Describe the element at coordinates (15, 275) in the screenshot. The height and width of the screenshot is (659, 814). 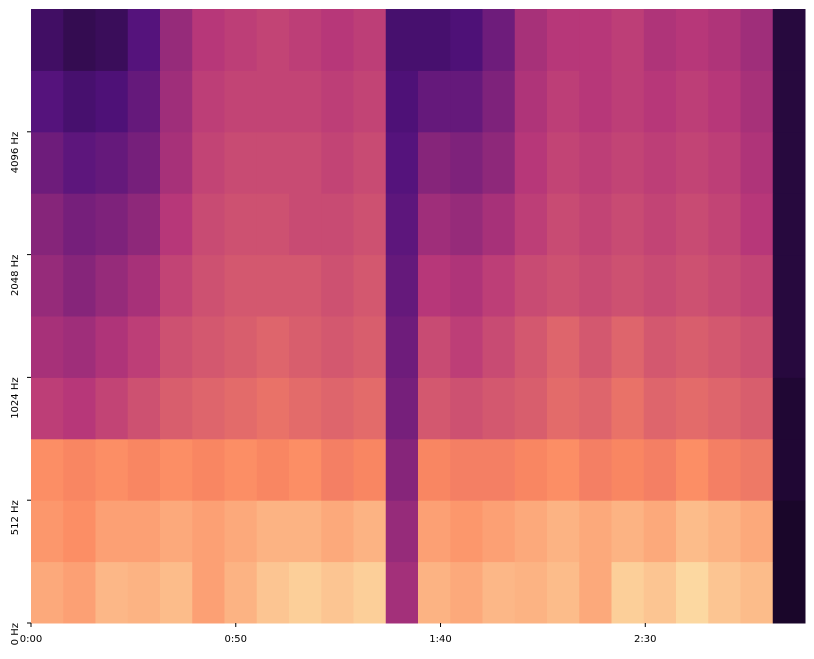
I see `y-tick-label: 2048 Hz` at that location.